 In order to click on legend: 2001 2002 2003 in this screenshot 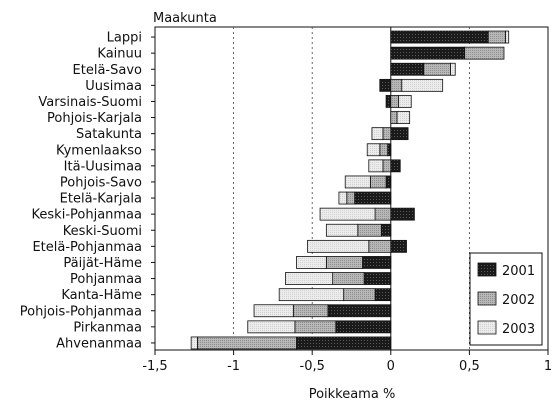, I will do `click(506, 299)`.